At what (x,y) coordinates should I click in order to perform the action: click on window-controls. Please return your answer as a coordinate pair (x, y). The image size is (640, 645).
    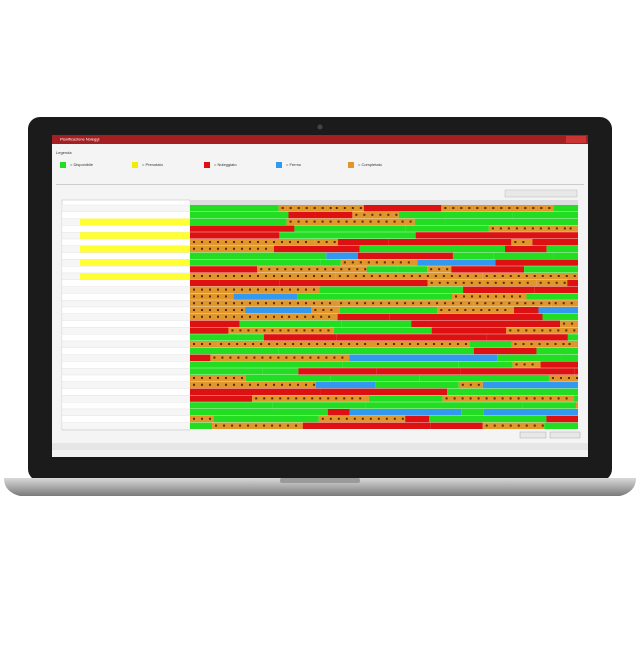
    Looking at the image, I should click on (576, 139).